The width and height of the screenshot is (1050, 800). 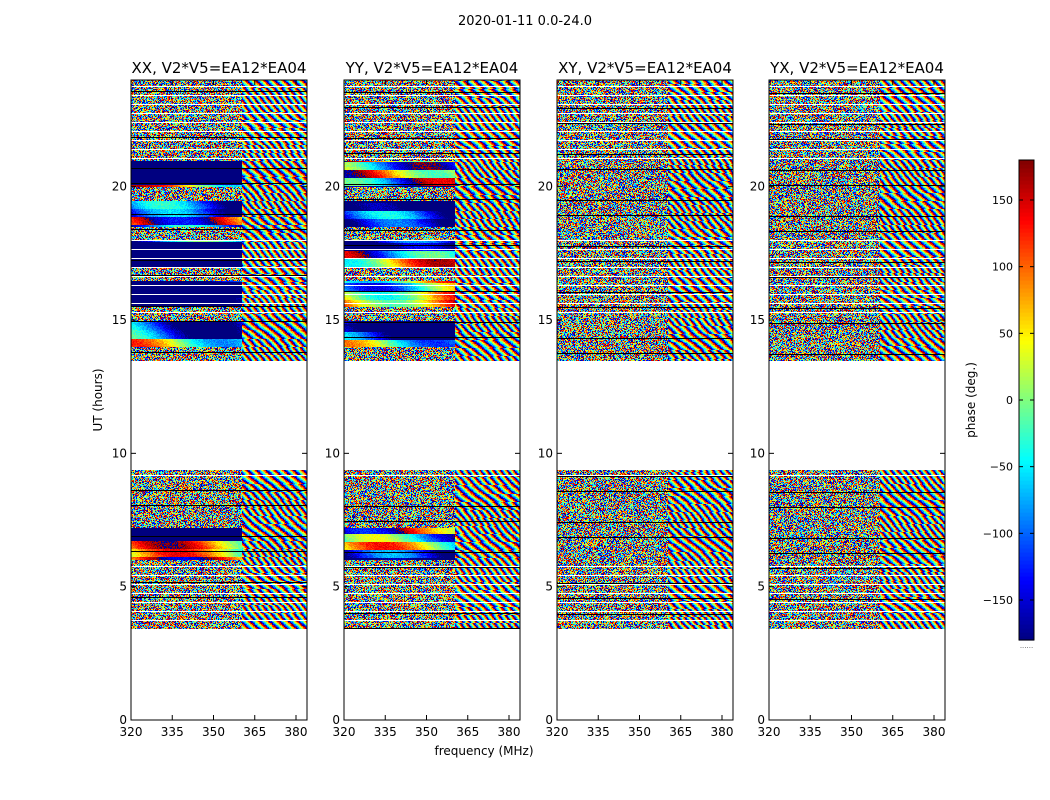 What do you see at coordinates (645, 68) in the screenshot?
I see `panel-title: XY, V2*V5=EA12*EA04` at bounding box center [645, 68].